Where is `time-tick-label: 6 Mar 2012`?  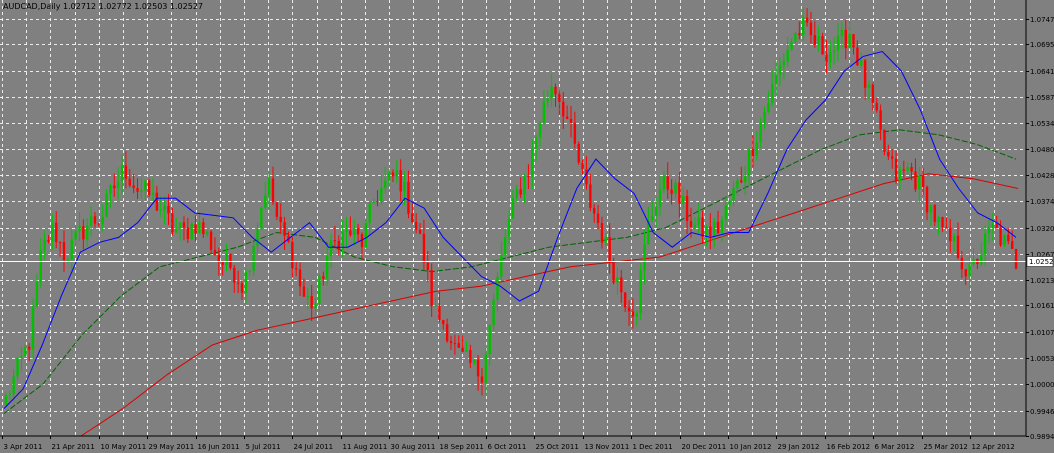
time-tick-label: 6 Mar 2012 is located at coordinates (895, 447).